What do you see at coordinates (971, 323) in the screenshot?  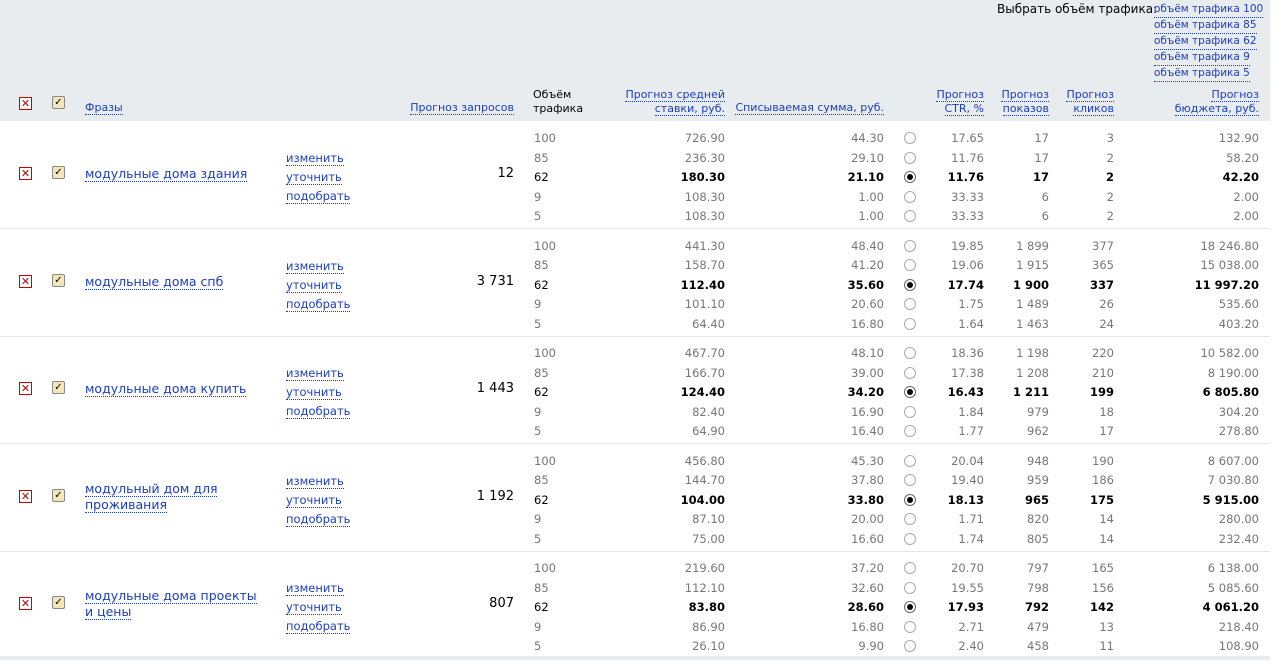 I see `ctr-forecast: 1.64` at bounding box center [971, 323].